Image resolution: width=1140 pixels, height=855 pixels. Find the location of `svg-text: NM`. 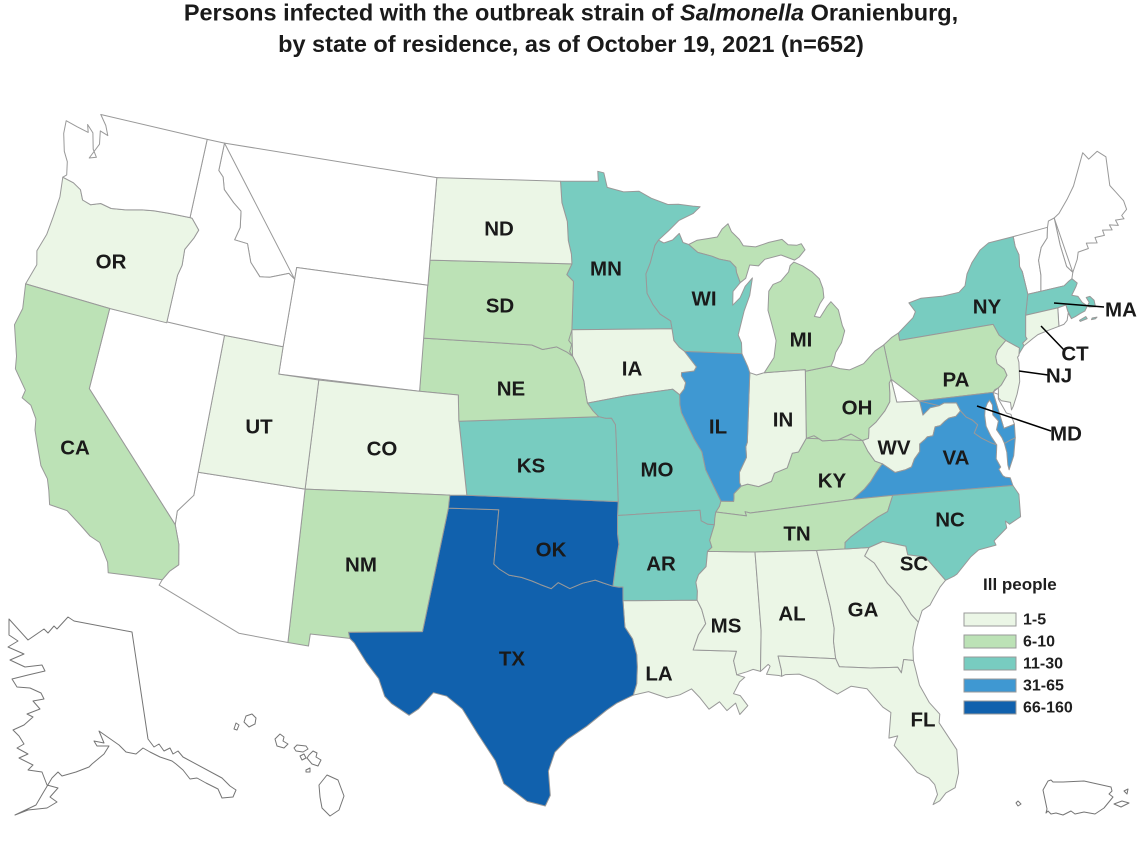

svg-text: NM is located at coordinates (361, 565).